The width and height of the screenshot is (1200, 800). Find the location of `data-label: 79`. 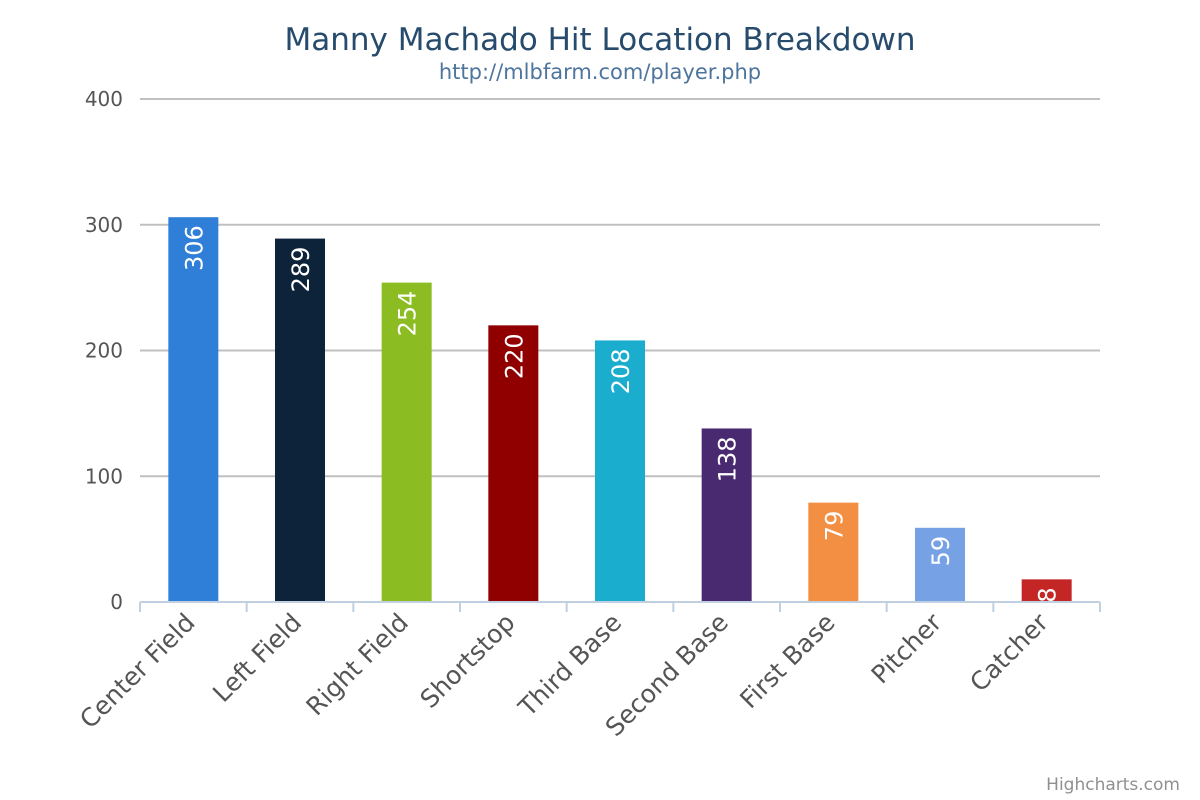

data-label: 79 is located at coordinates (834, 526).